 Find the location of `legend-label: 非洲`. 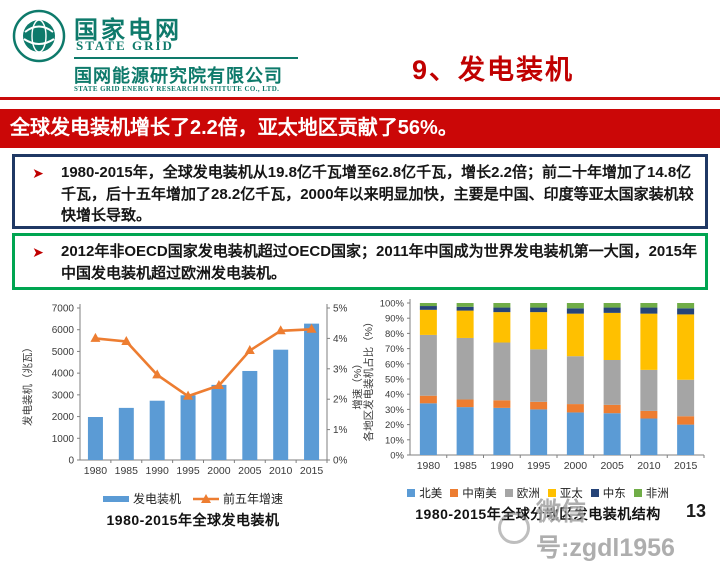

legend-label: 非洲 is located at coordinates (657, 494).